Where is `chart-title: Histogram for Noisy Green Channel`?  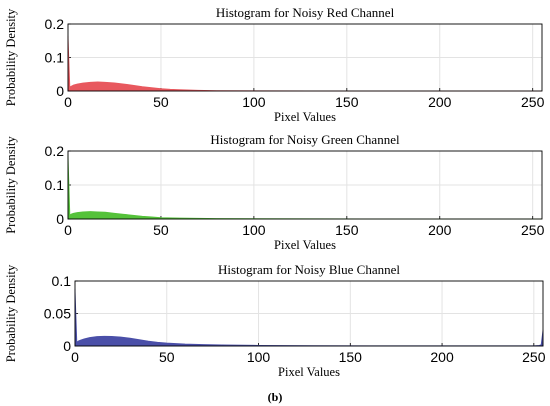
chart-title: Histogram for Noisy Green Channel is located at coordinates (305, 139).